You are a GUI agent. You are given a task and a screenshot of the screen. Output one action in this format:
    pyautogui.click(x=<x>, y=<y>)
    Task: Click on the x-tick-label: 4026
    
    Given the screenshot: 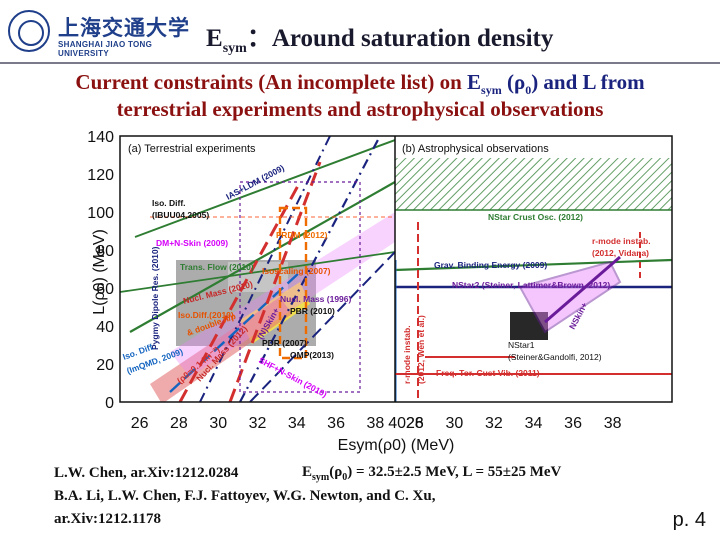 What is the action you would take?
    pyautogui.click(x=406, y=423)
    